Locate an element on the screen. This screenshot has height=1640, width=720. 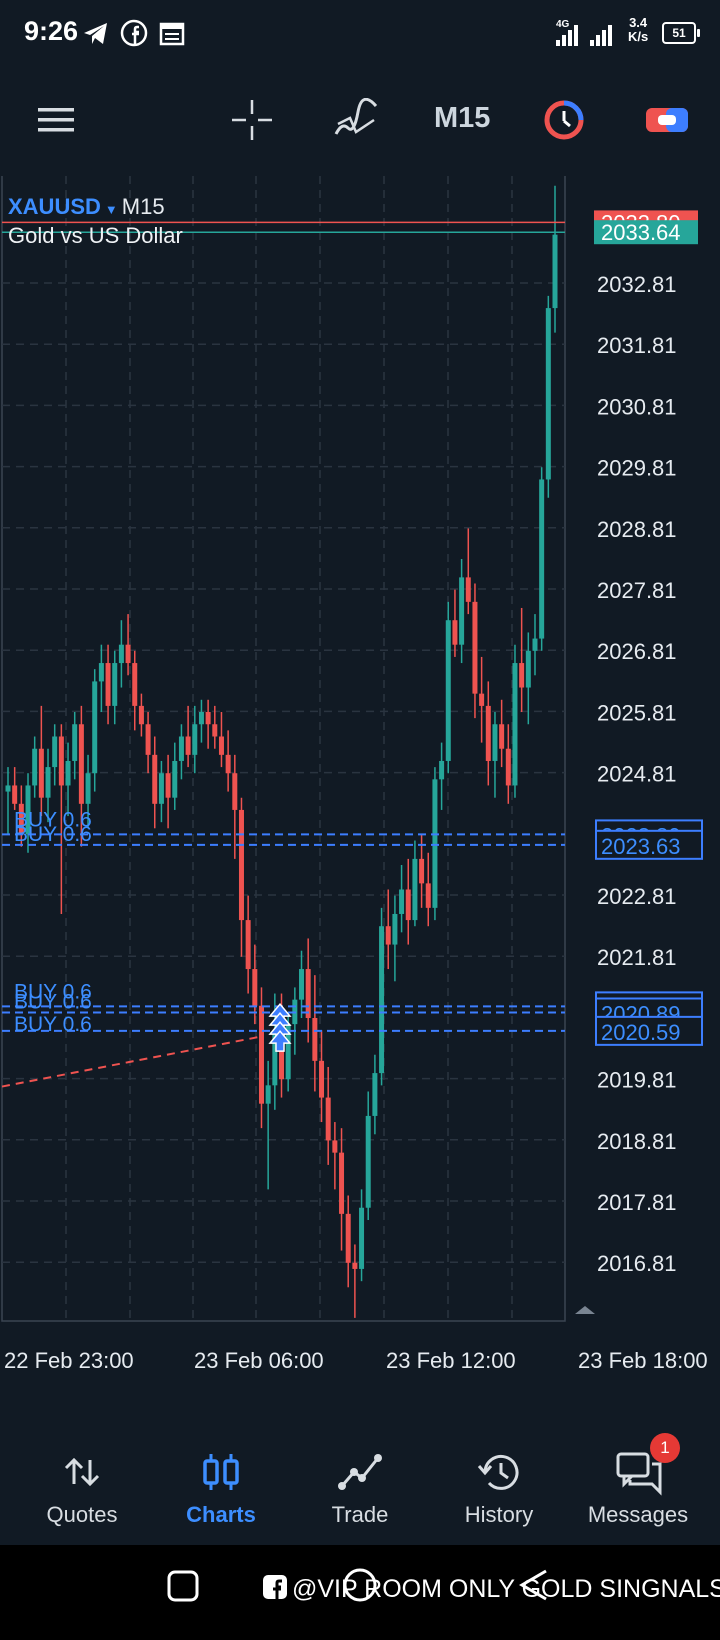
calendar-icon is located at coordinates (172, 34).